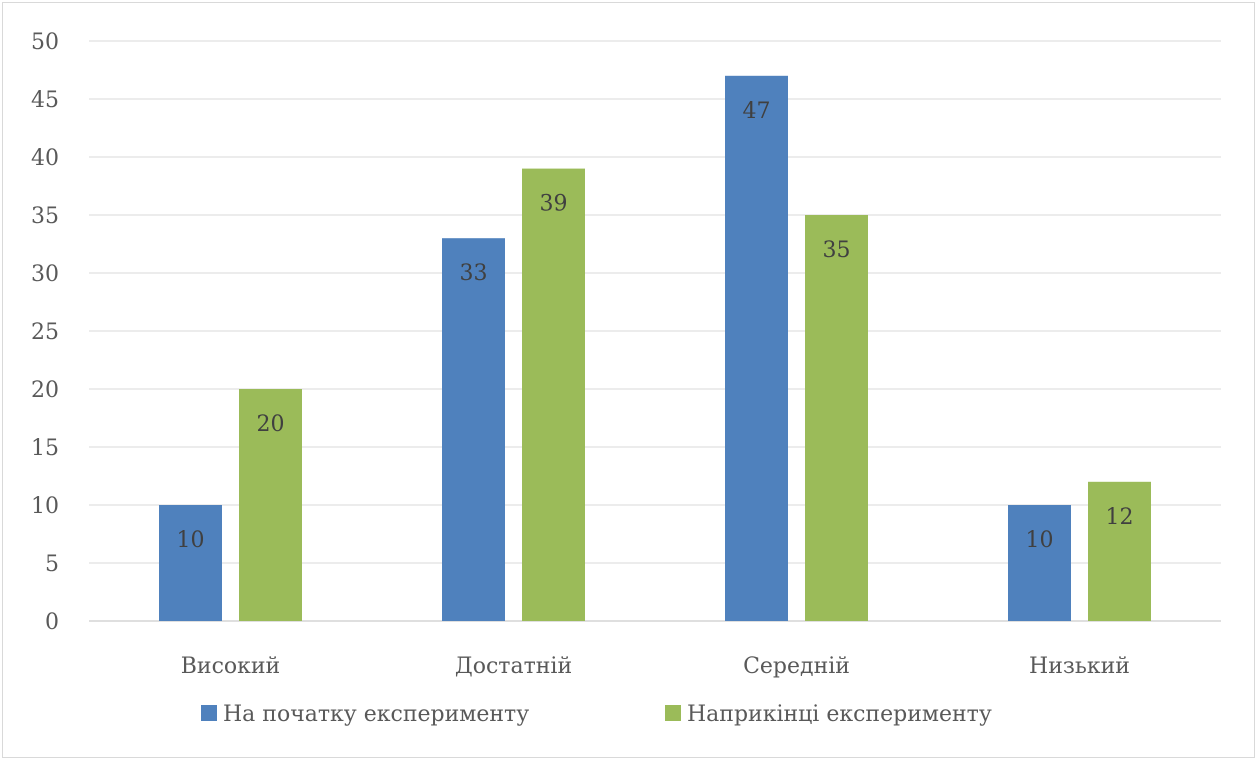 This screenshot has width=1257, height=760. What do you see at coordinates (271, 424) in the screenshot?
I see `data-label: 20` at bounding box center [271, 424].